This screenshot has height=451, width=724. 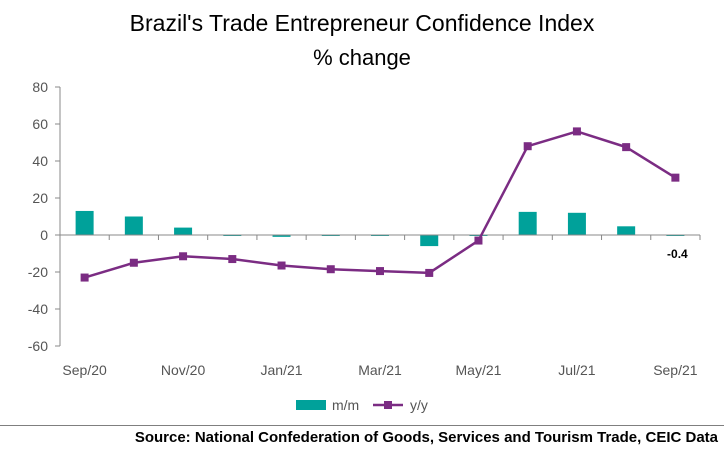 I want to click on y-tick-label: 0, so click(x=44, y=235).